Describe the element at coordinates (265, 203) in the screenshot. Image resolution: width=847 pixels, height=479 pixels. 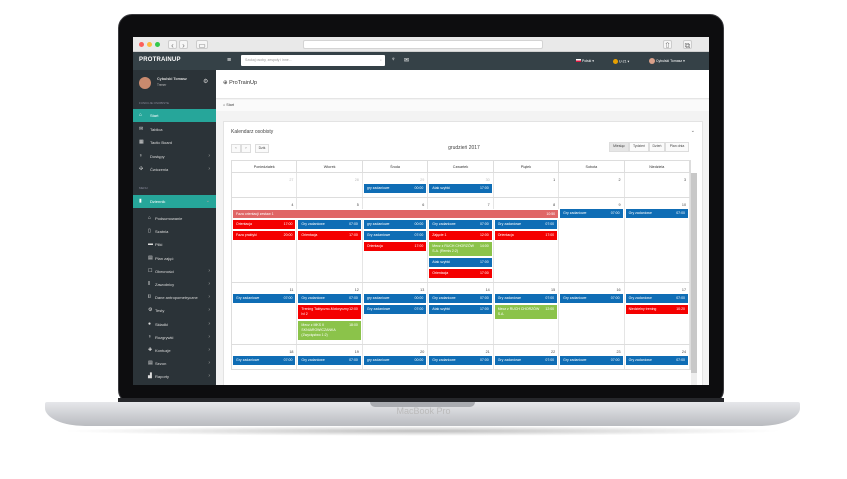
I see `day-number: 4` at that location.